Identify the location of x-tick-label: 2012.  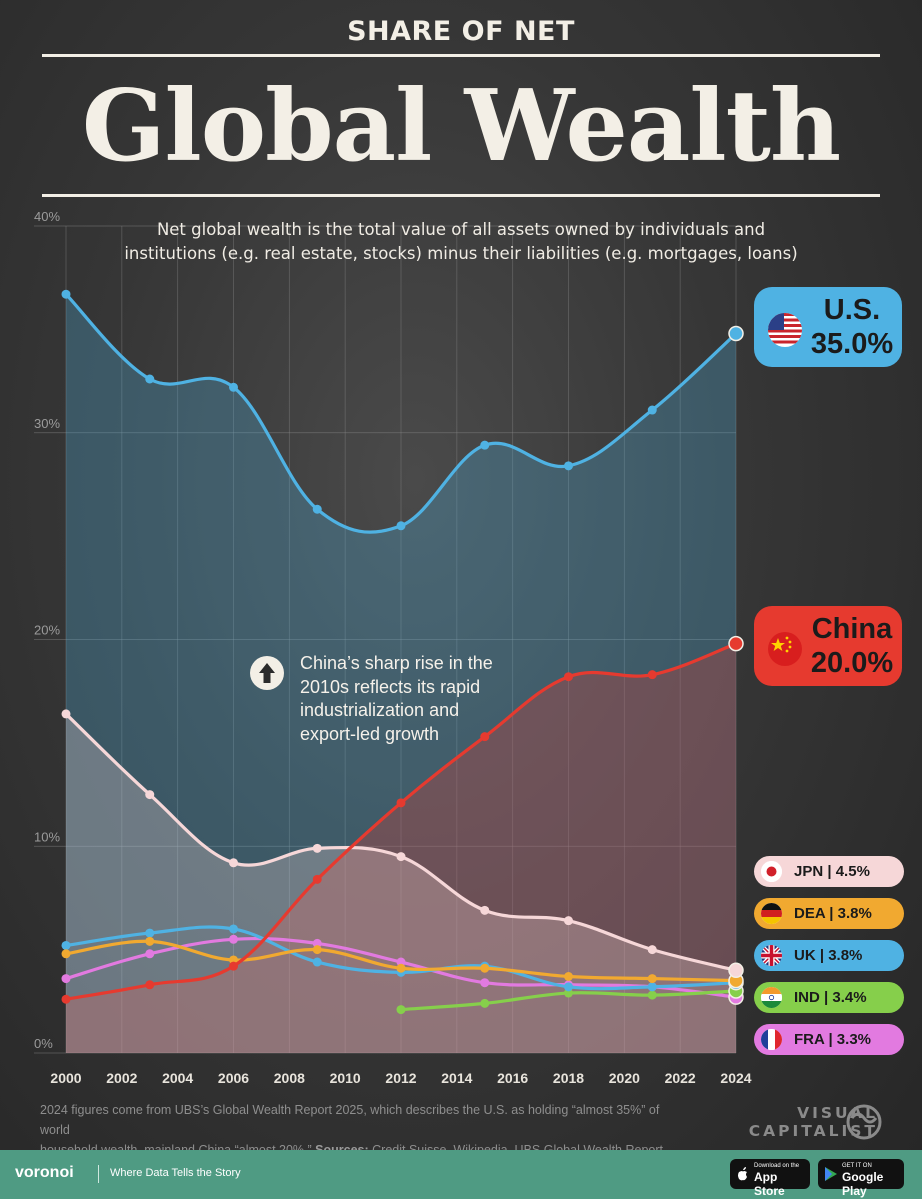
(400, 1078).